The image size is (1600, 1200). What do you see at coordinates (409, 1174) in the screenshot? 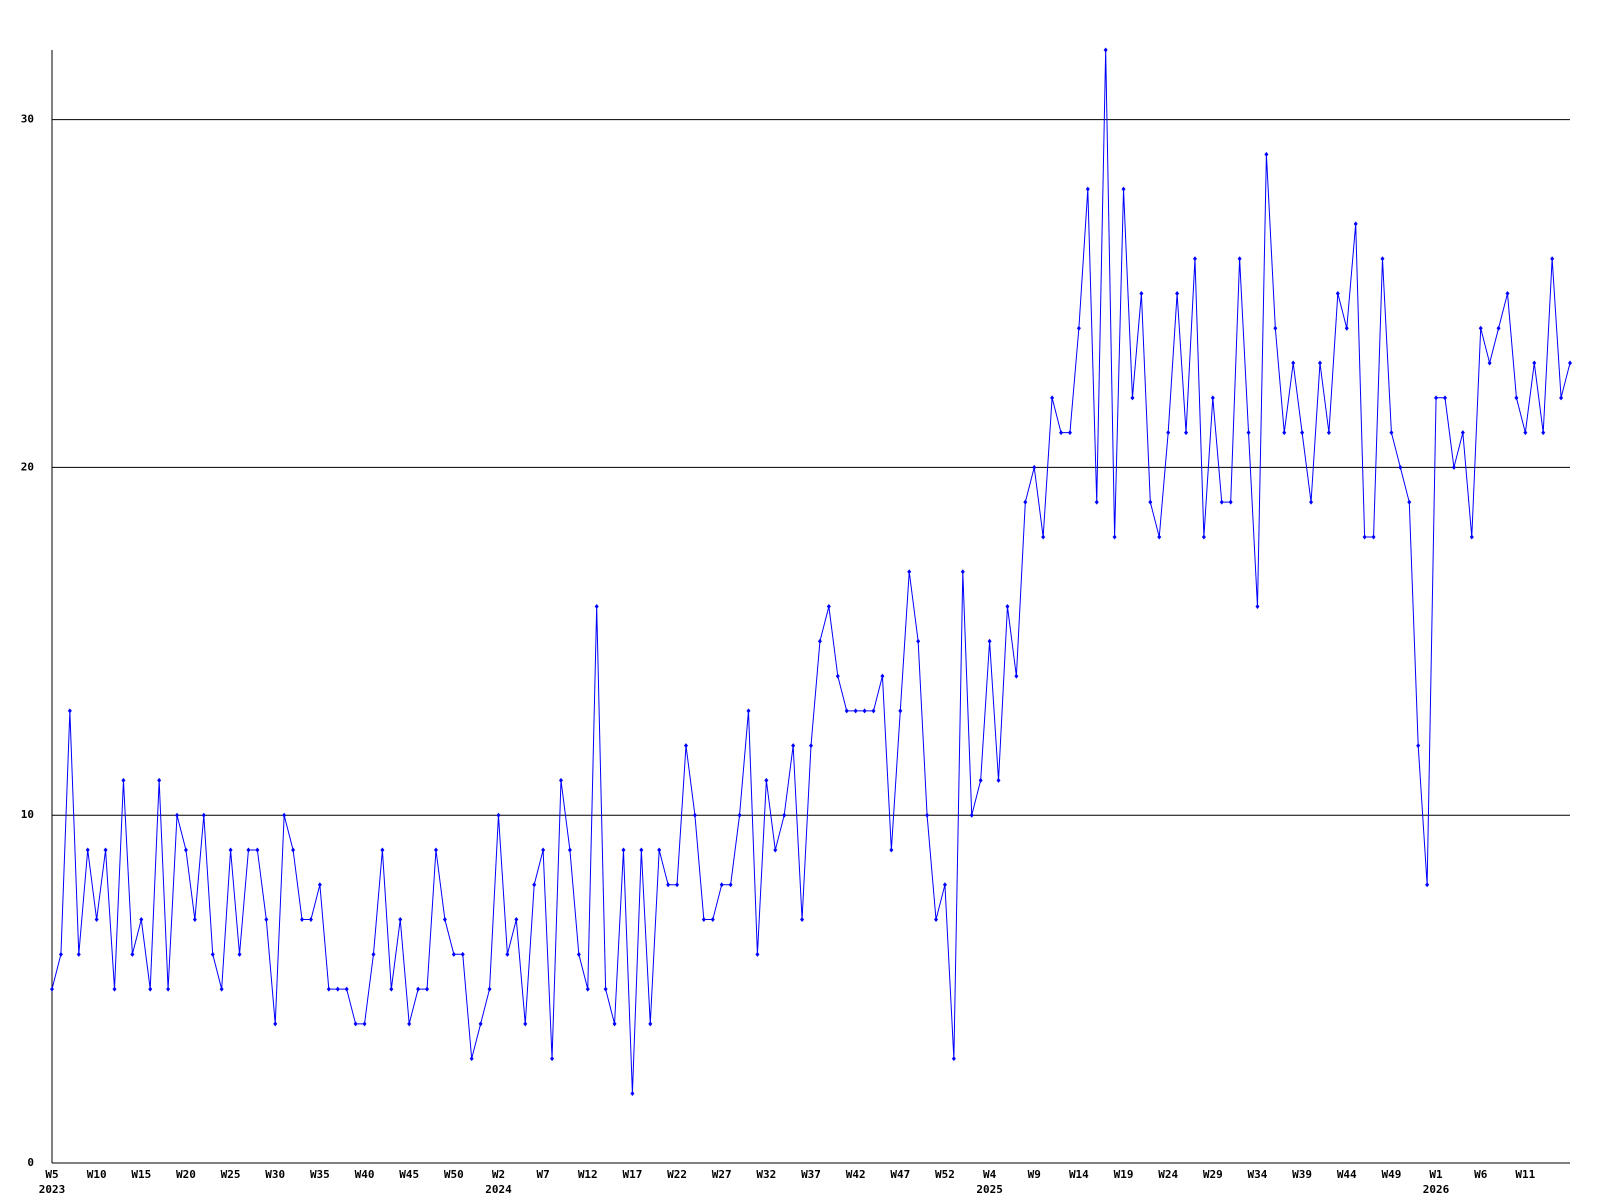
I see `x-tick-label: W45` at bounding box center [409, 1174].